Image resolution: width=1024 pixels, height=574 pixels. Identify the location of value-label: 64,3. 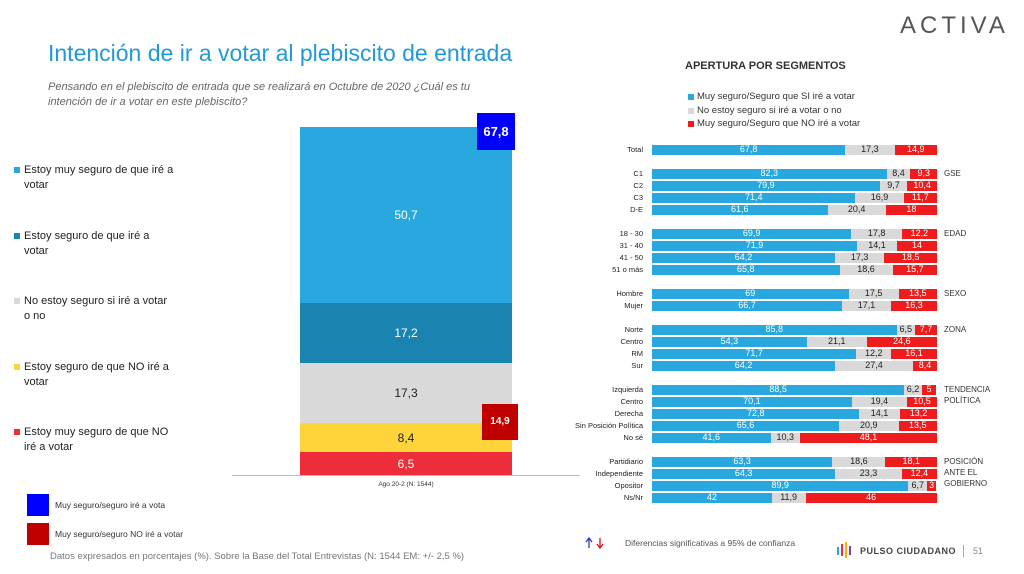
(743, 473).